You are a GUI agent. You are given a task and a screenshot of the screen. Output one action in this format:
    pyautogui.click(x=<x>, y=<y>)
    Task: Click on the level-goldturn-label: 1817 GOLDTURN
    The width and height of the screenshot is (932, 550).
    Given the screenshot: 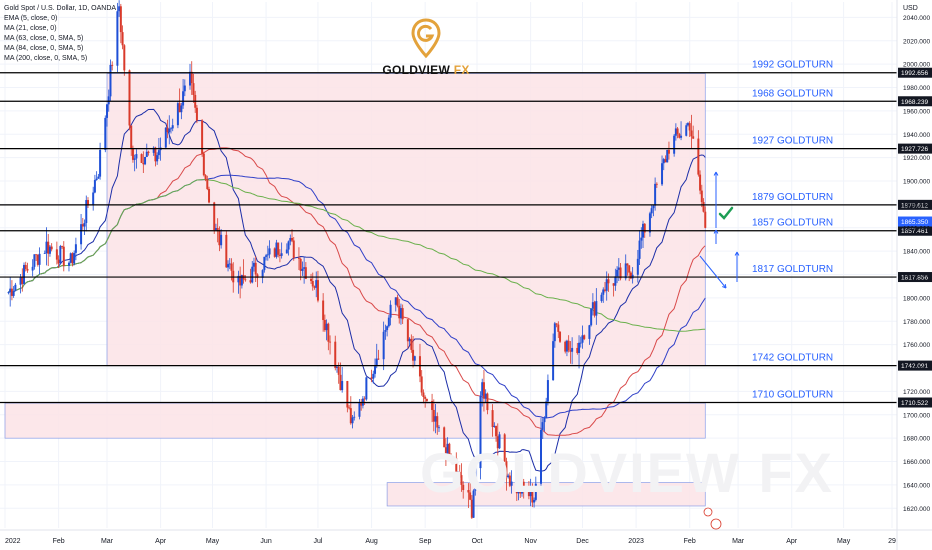 What is the action you would take?
    pyautogui.click(x=792, y=269)
    